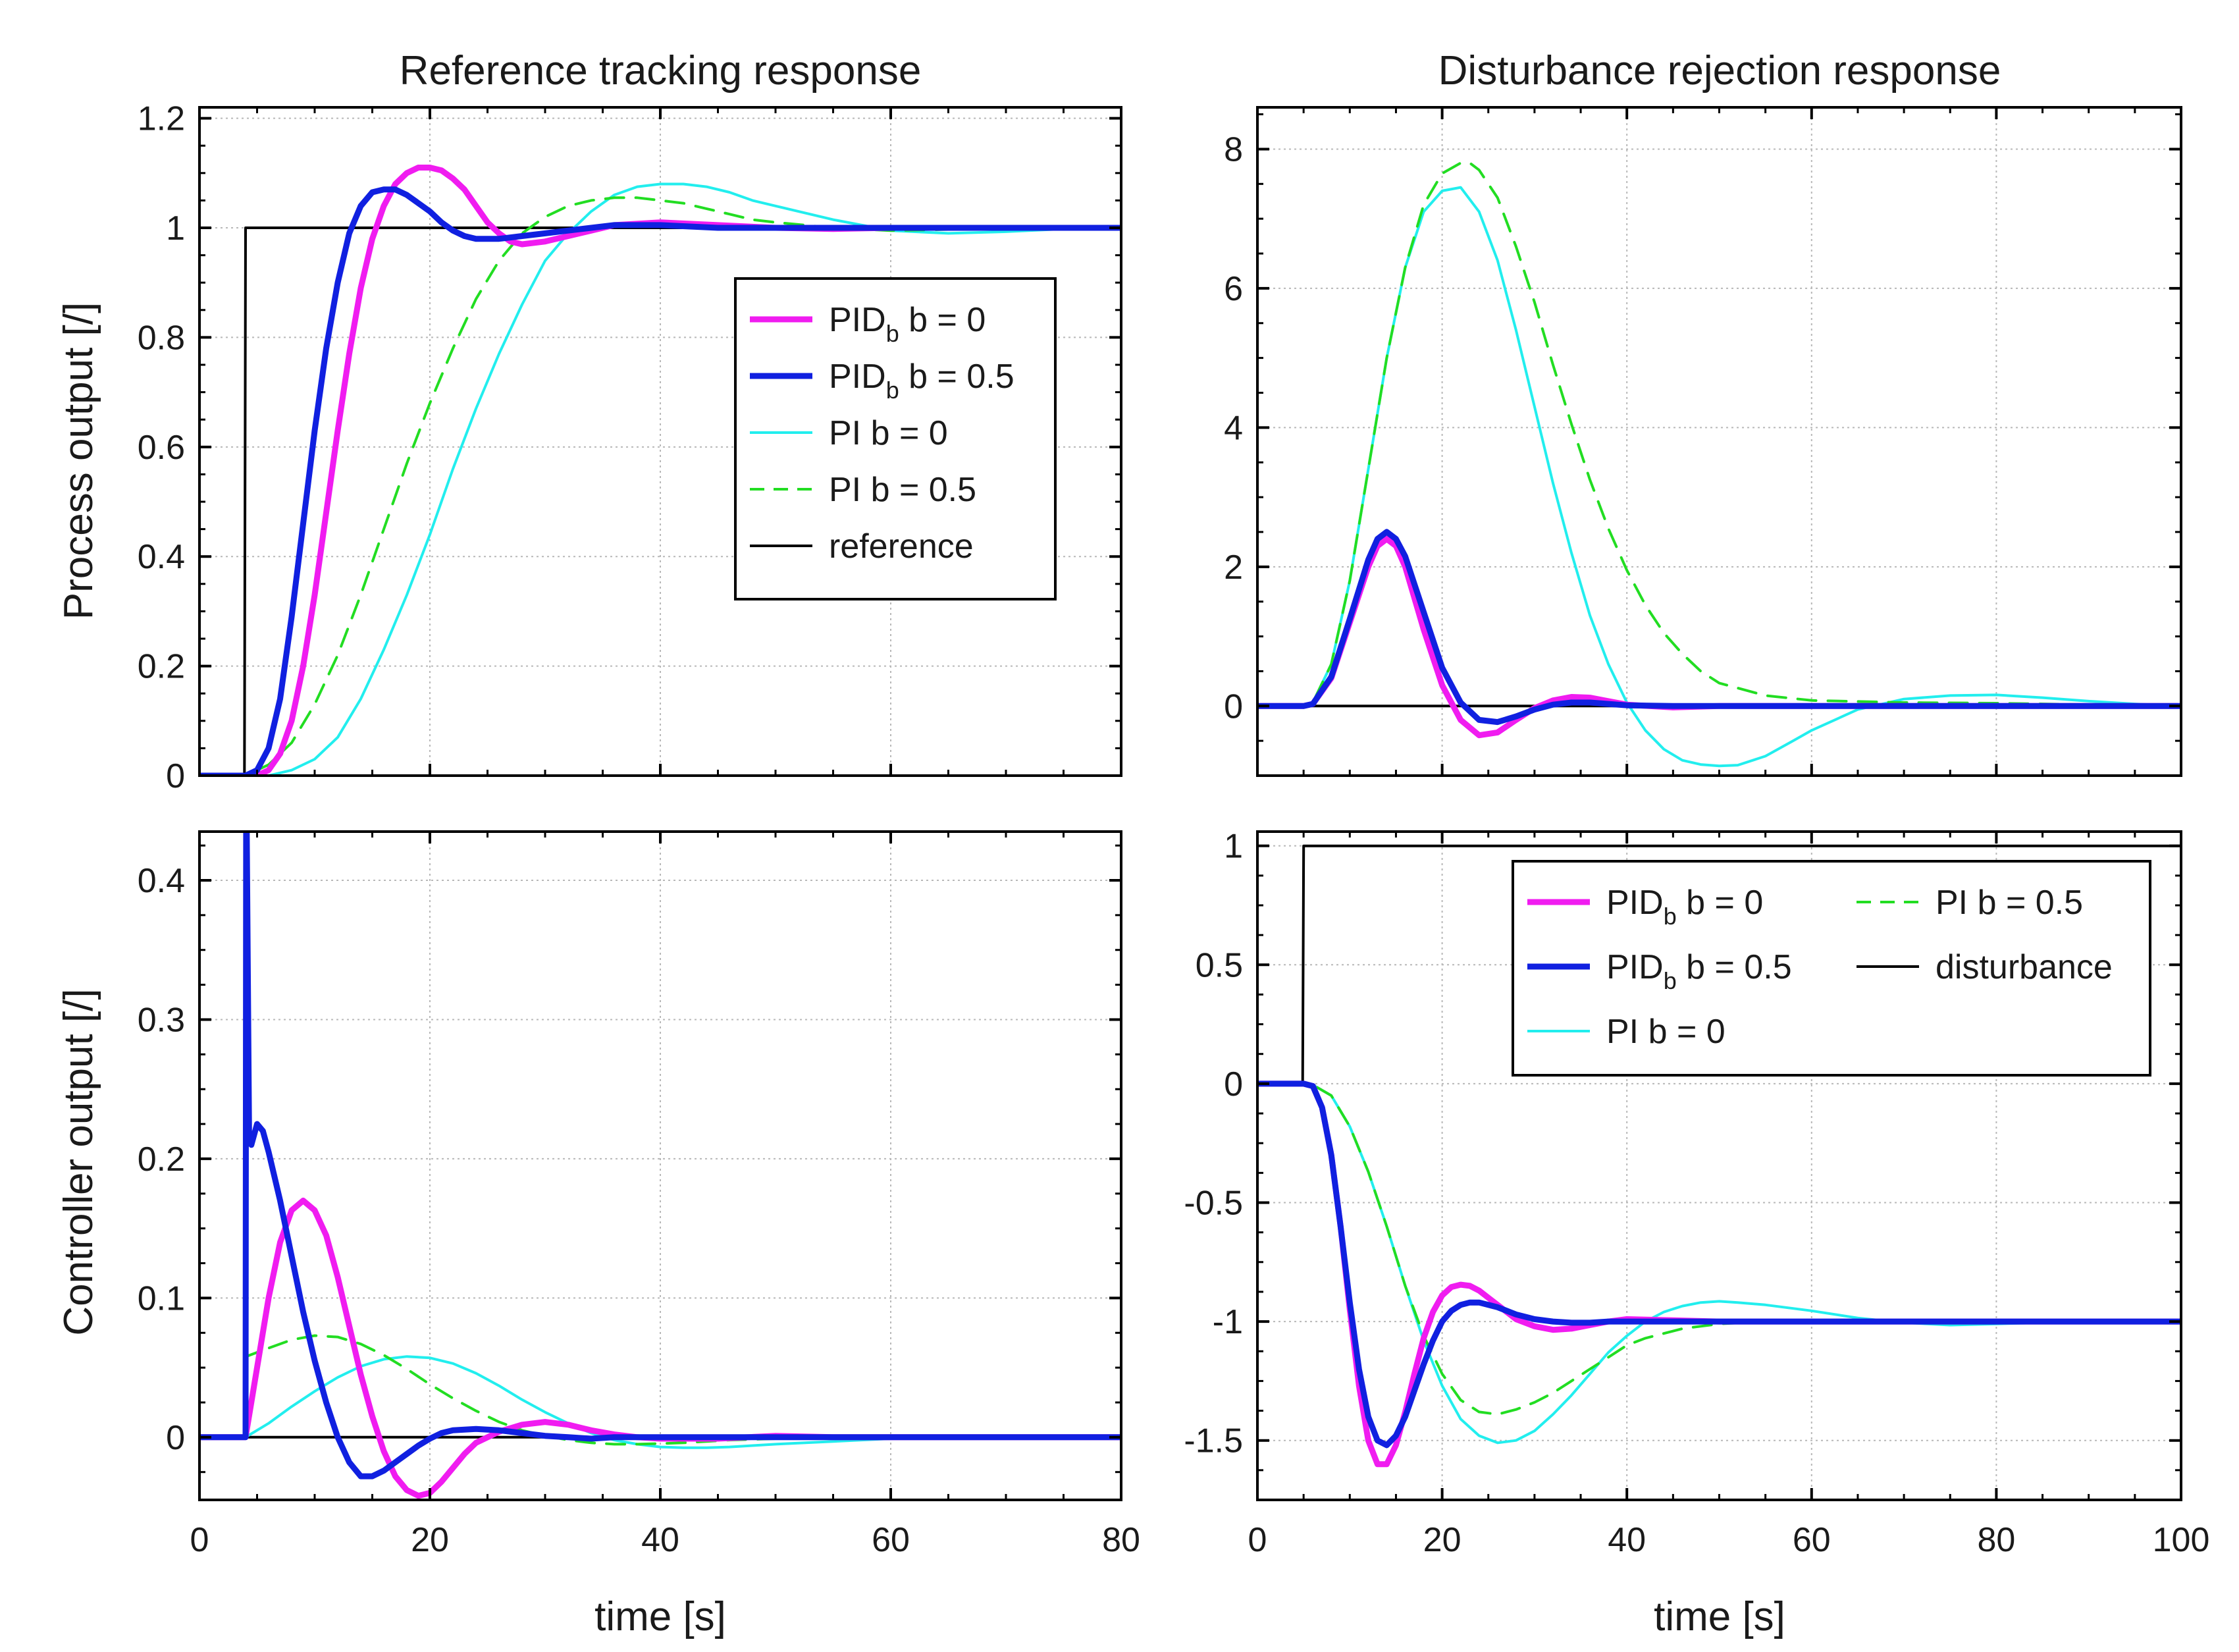  I want to click on y-axis-label: Controller output [/], so click(78, 1161).